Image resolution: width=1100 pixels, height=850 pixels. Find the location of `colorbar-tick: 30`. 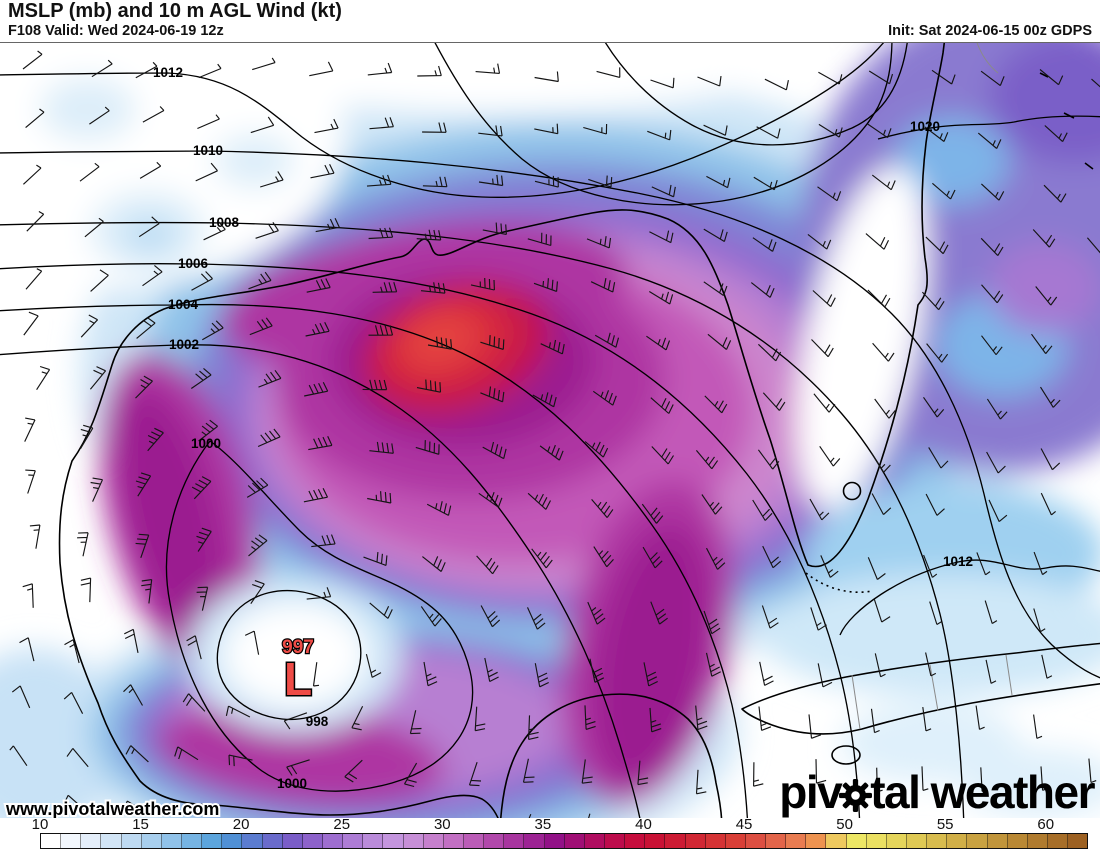

colorbar-tick: 30 is located at coordinates (442, 824).